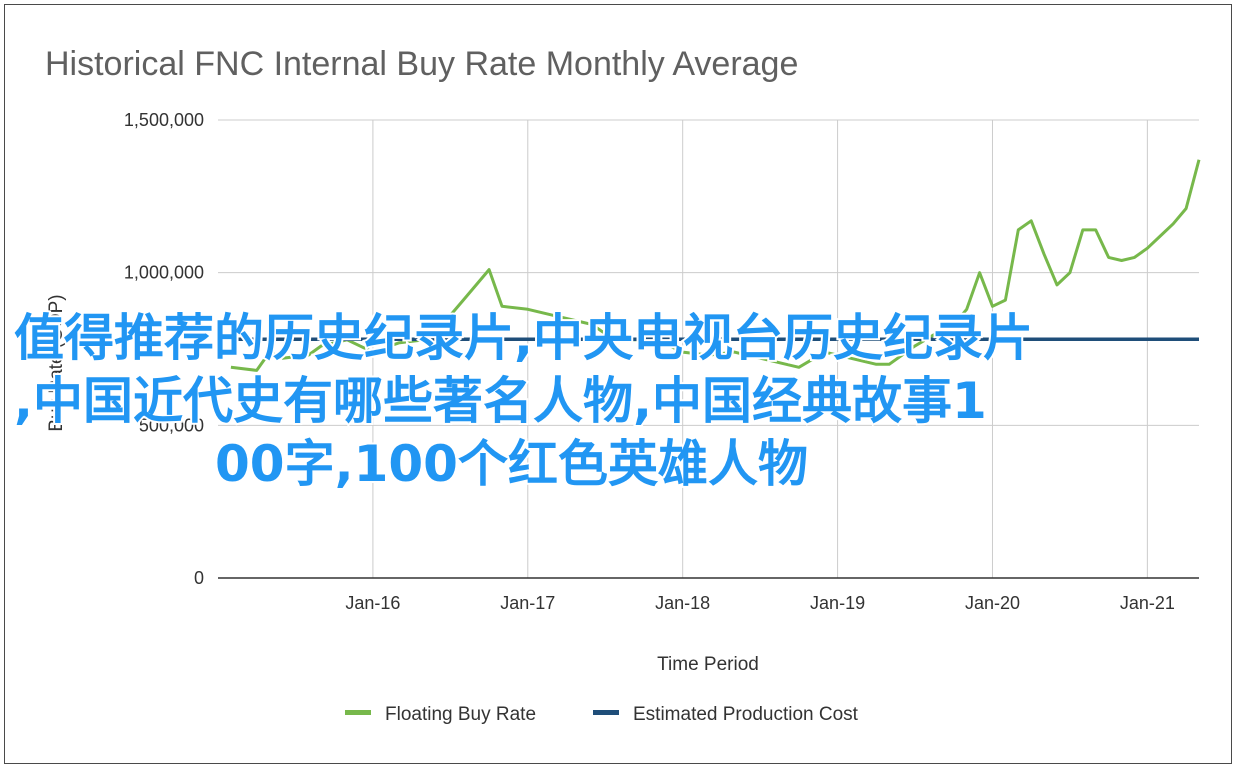 Image resolution: width=1240 pixels, height=770 pixels. What do you see at coordinates (56, 362) in the screenshot?
I see `y-axis-title: Buy Rate (COP)` at bounding box center [56, 362].